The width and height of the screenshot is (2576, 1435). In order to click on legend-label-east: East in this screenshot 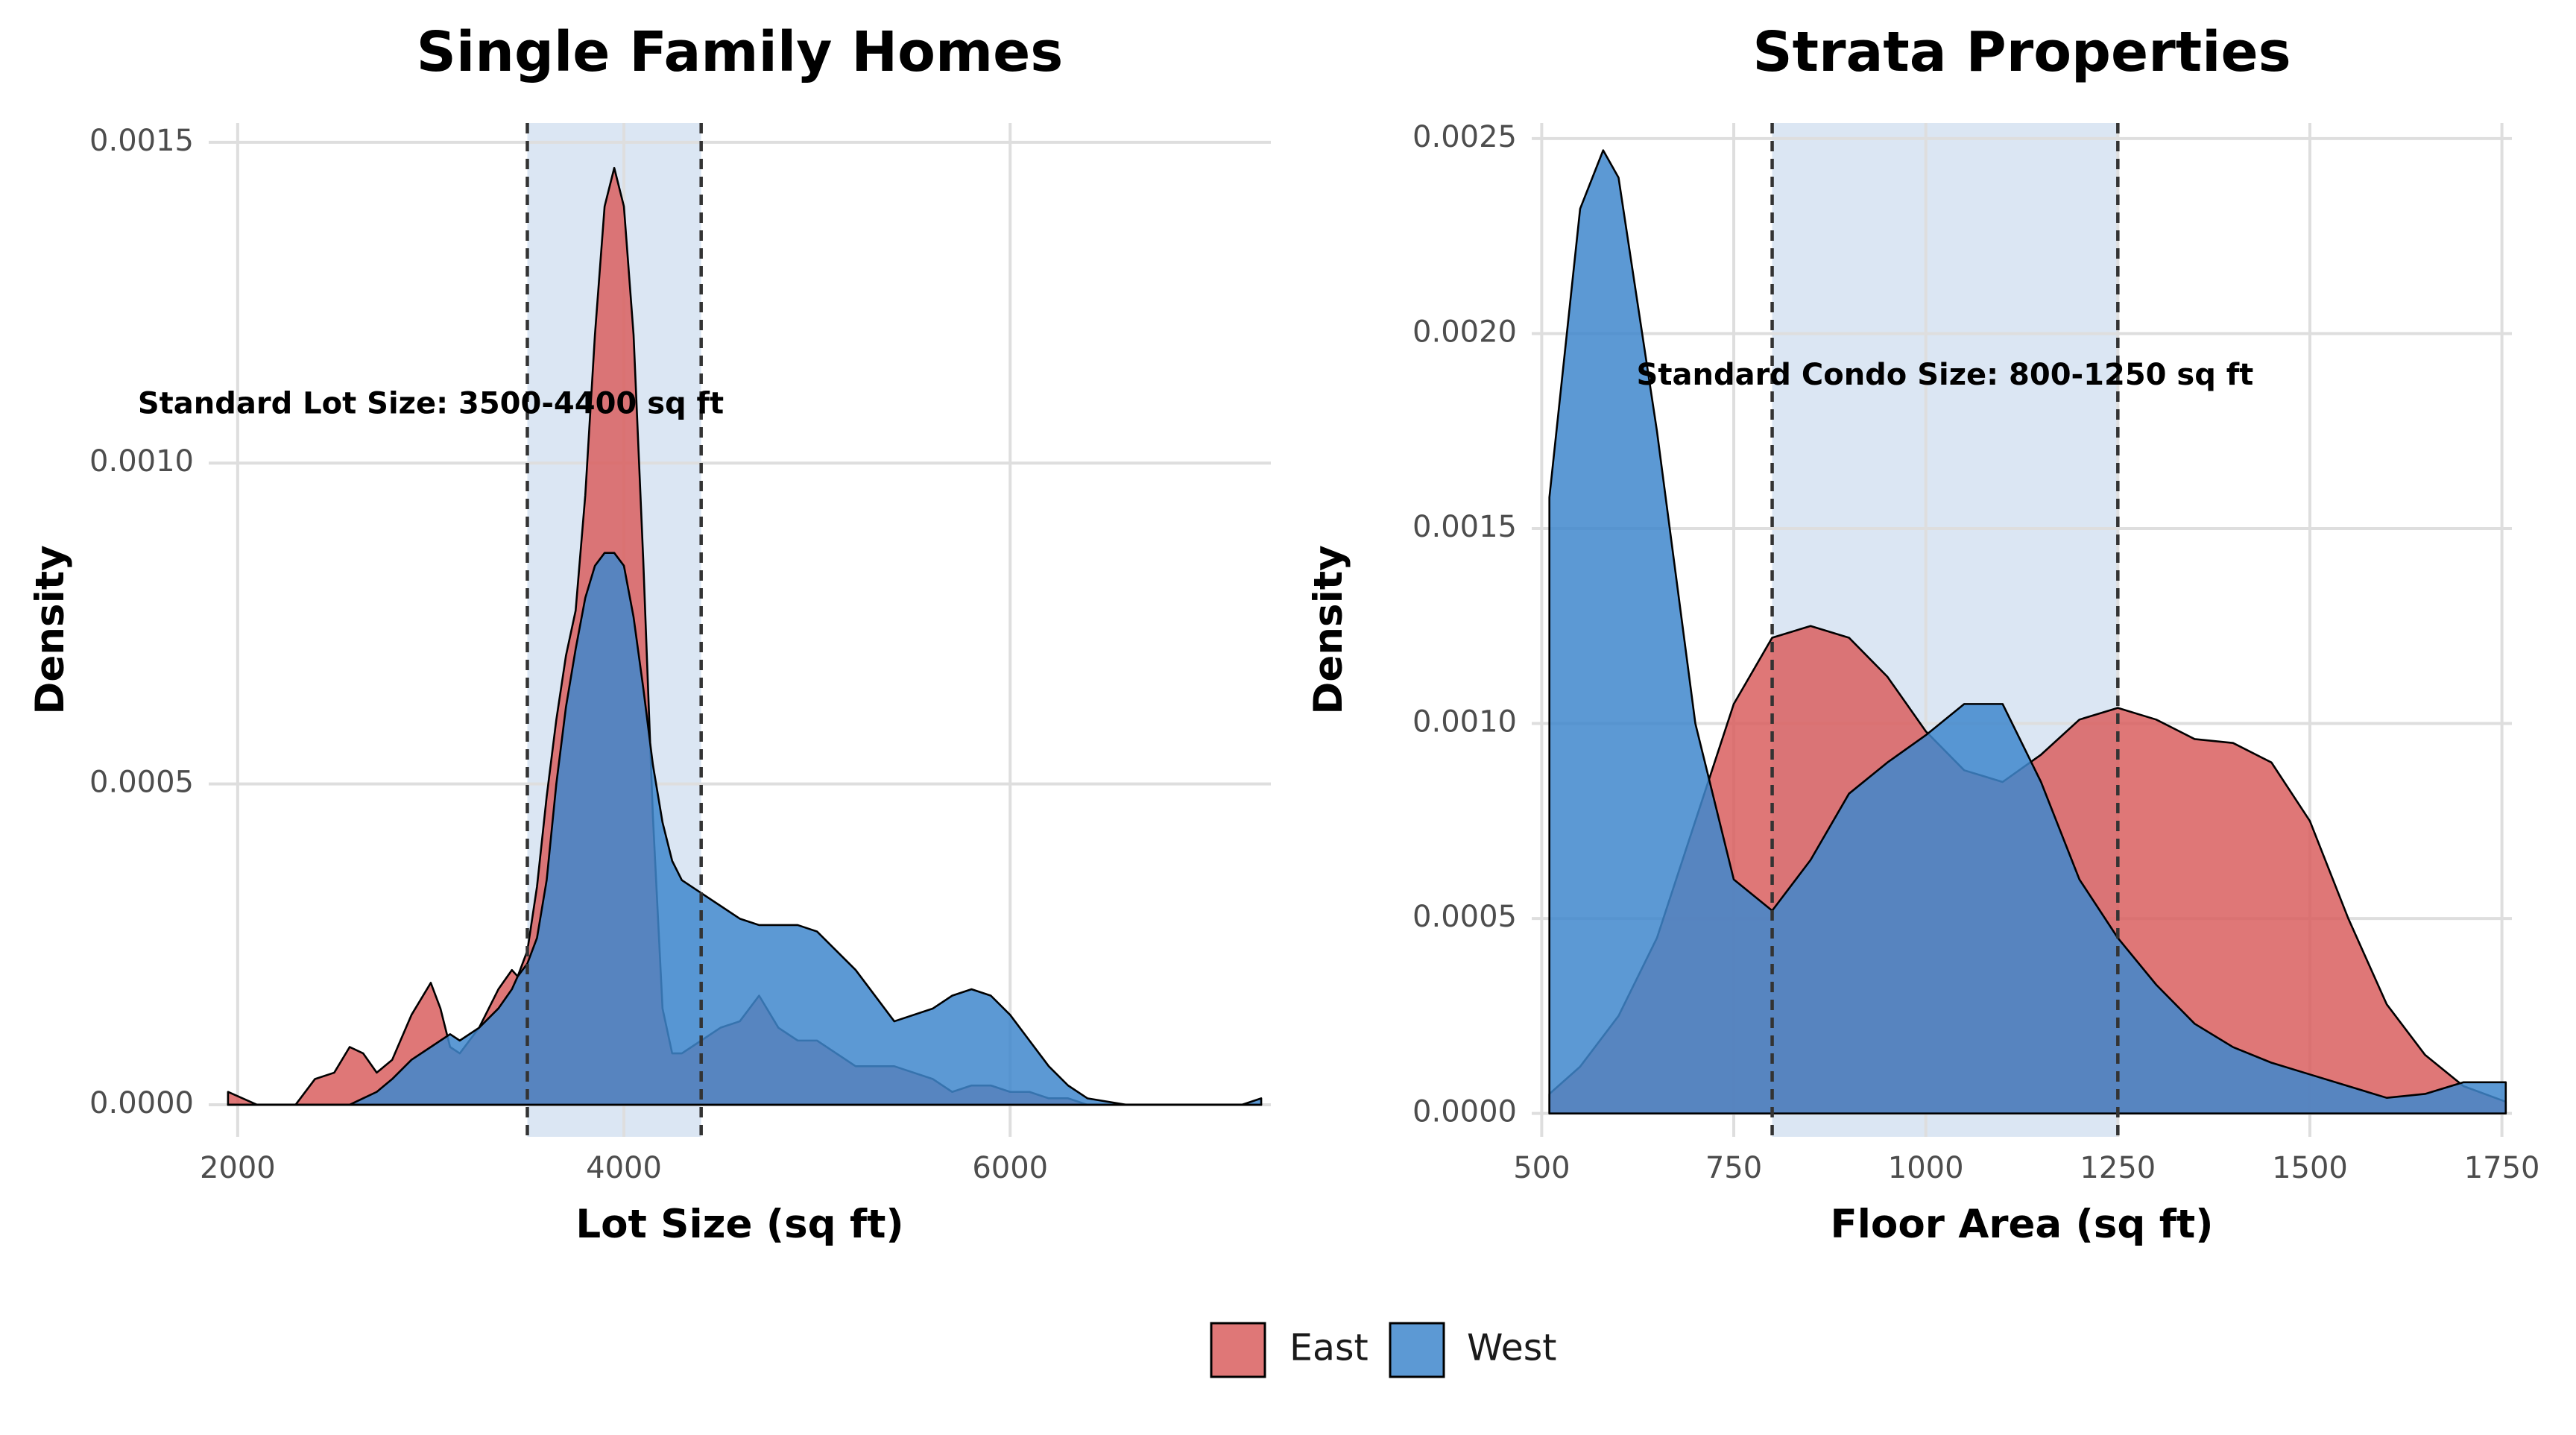, I will do `click(1328, 1348)`.